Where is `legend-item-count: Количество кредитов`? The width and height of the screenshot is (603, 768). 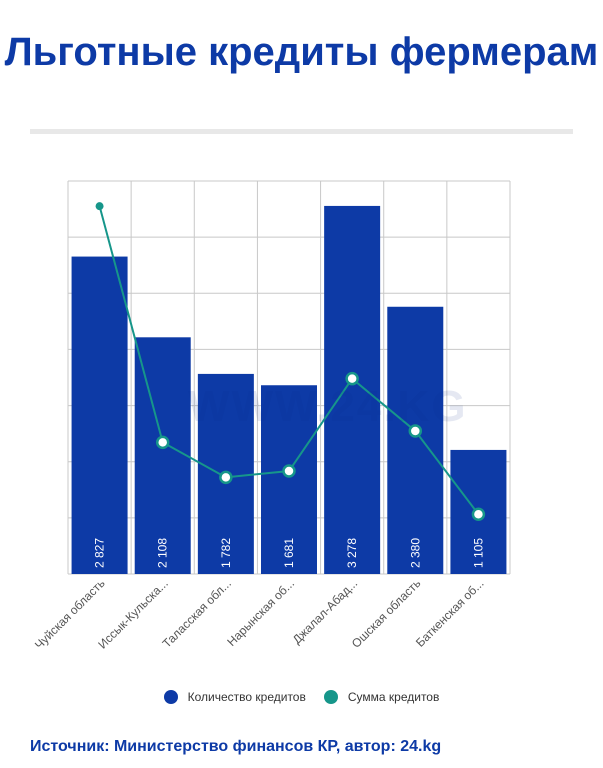
legend-item-count: Количество кредитов is located at coordinates (234, 697).